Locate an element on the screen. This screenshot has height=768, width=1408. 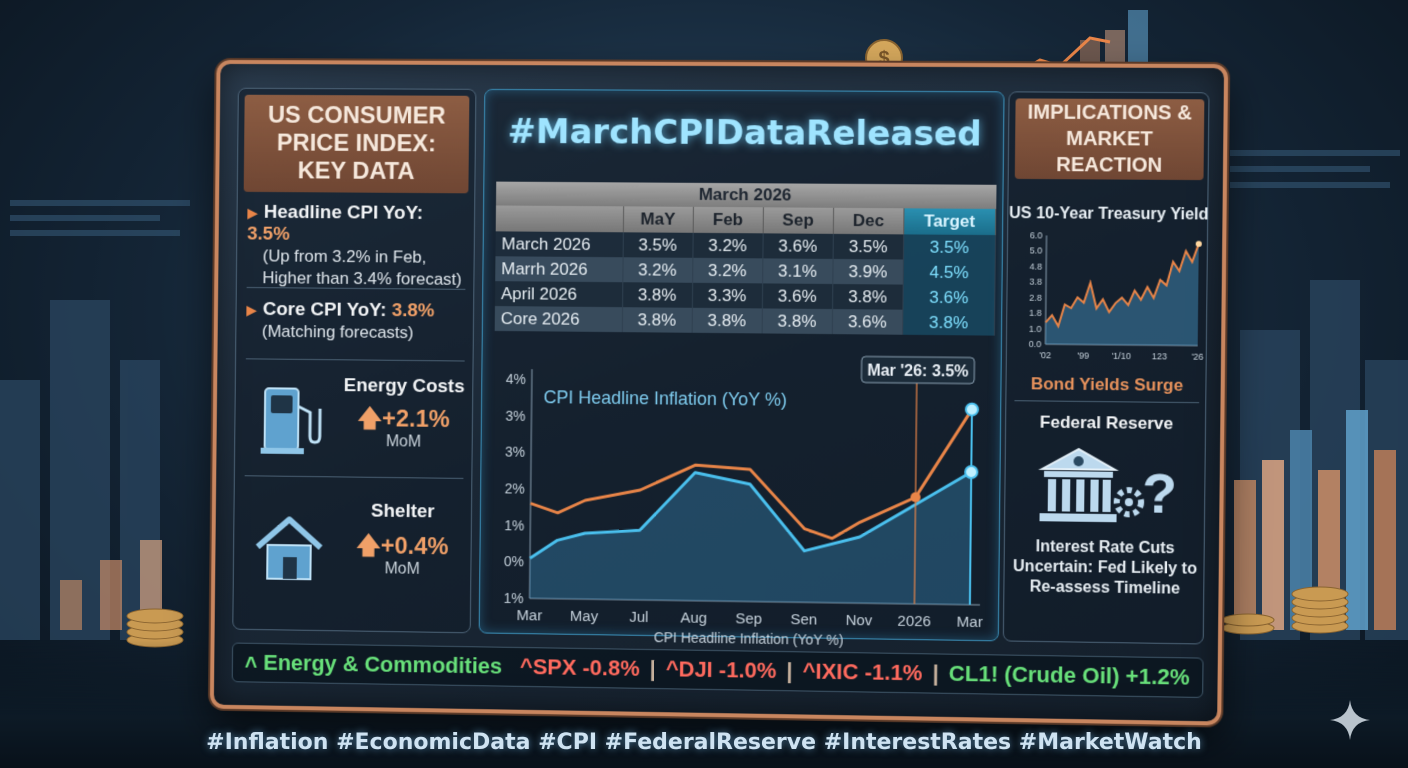
x-tick-label: 123 is located at coordinates (1159, 356).